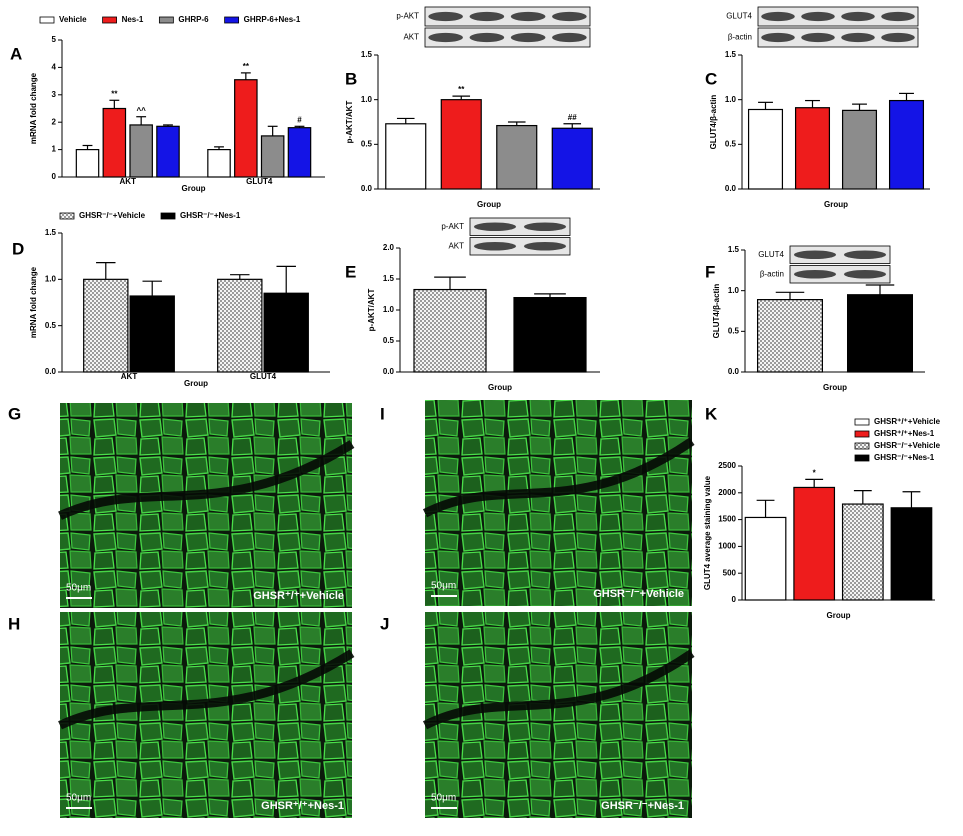 The image size is (963, 836). I want to click on y-tick-label: 3, so click(54, 94).